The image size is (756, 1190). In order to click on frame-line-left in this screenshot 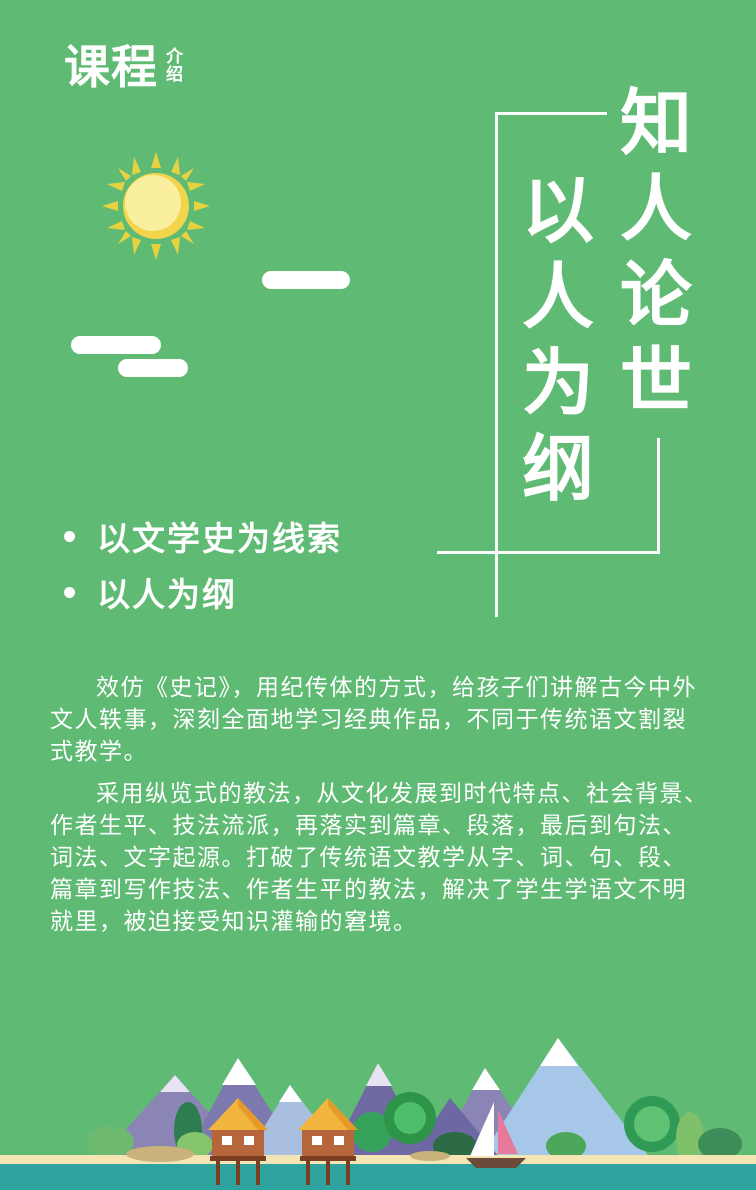, I will do `click(496, 364)`.